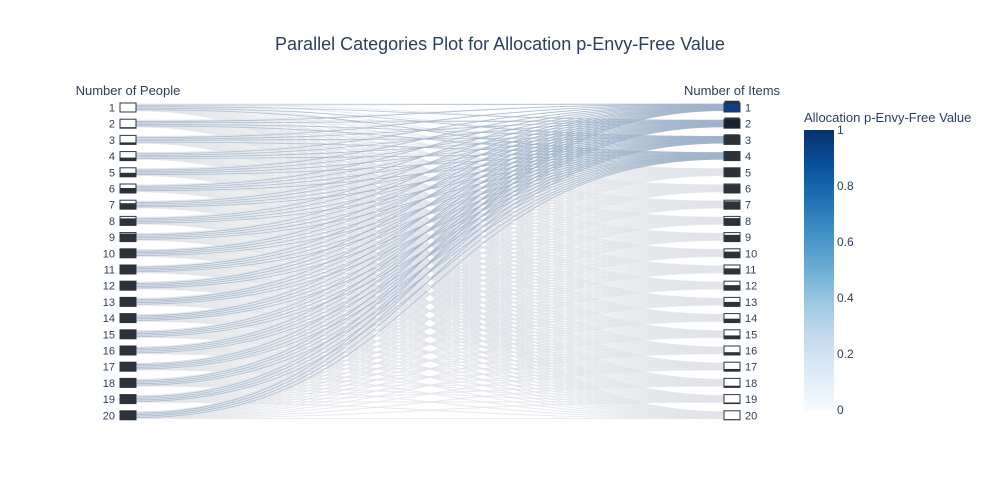  What do you see at coordinates (840, 130) in the screenshot?
I see `colorbar-tick-label: 1` at bounding box center [840, 130].